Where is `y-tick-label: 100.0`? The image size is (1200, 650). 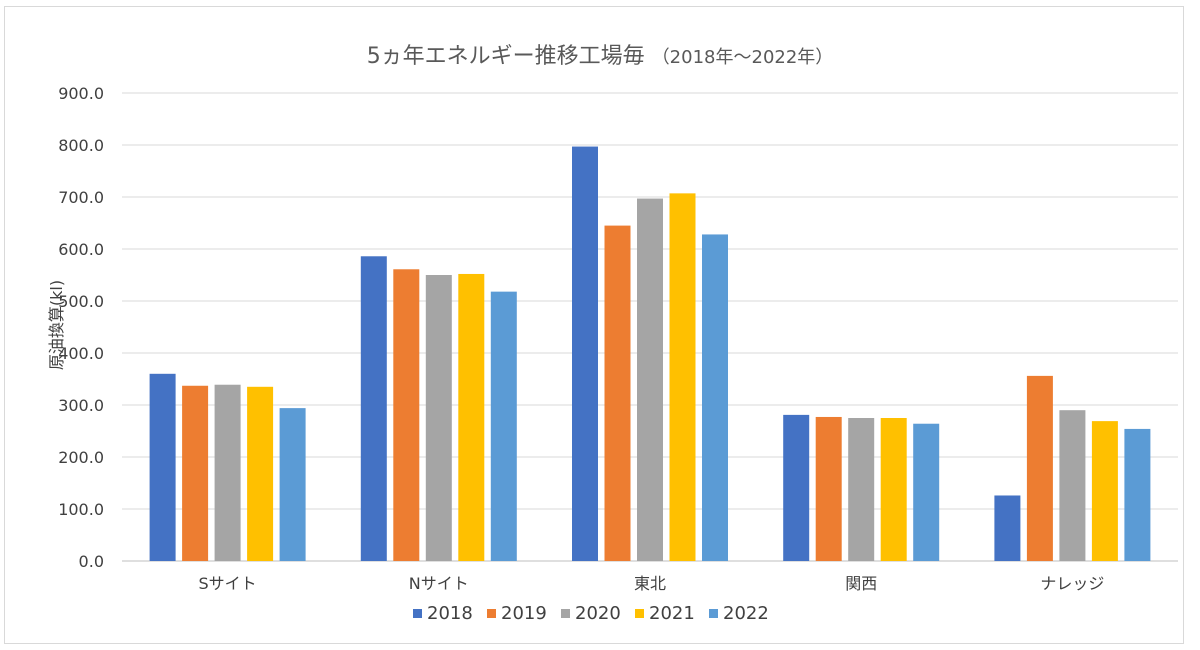
y-tick-label: 100.0 is located at coordinates (81, 509).